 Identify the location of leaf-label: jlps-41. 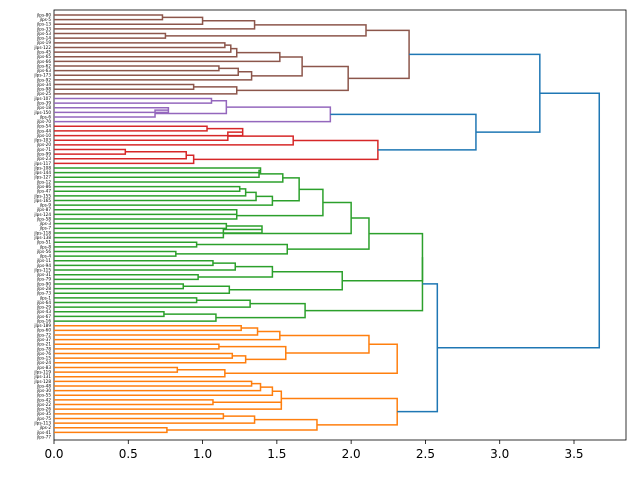
(43, 432).